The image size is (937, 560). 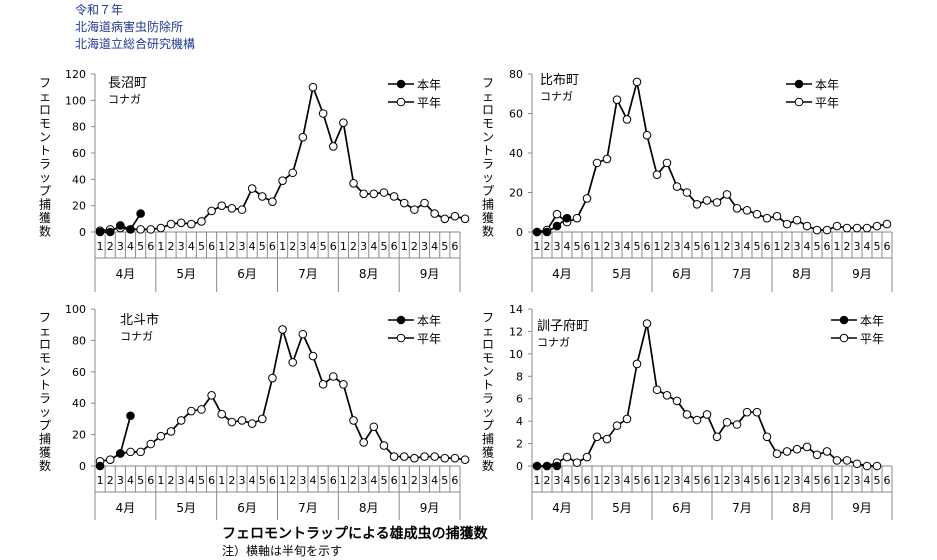 What do you see at coordinates (127, 83) in the screenshot?
I see `chart-1-location-label: 長沼町` at bounding box center [127, 83].